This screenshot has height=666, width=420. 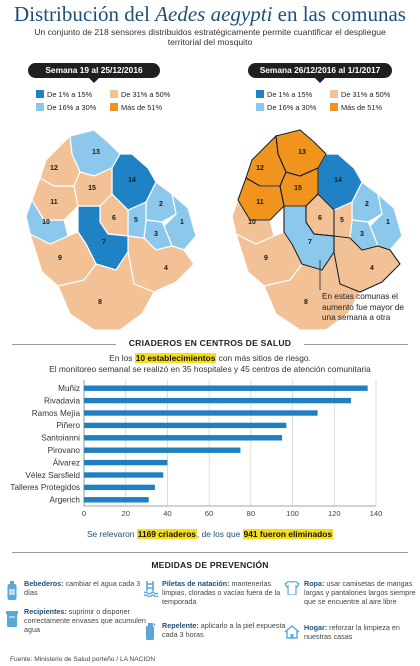 What do you see at coordinates (52, 475) in the screenshot?
I see `category-label: Vélez Sarsfield` at bounding box center [52, 475].